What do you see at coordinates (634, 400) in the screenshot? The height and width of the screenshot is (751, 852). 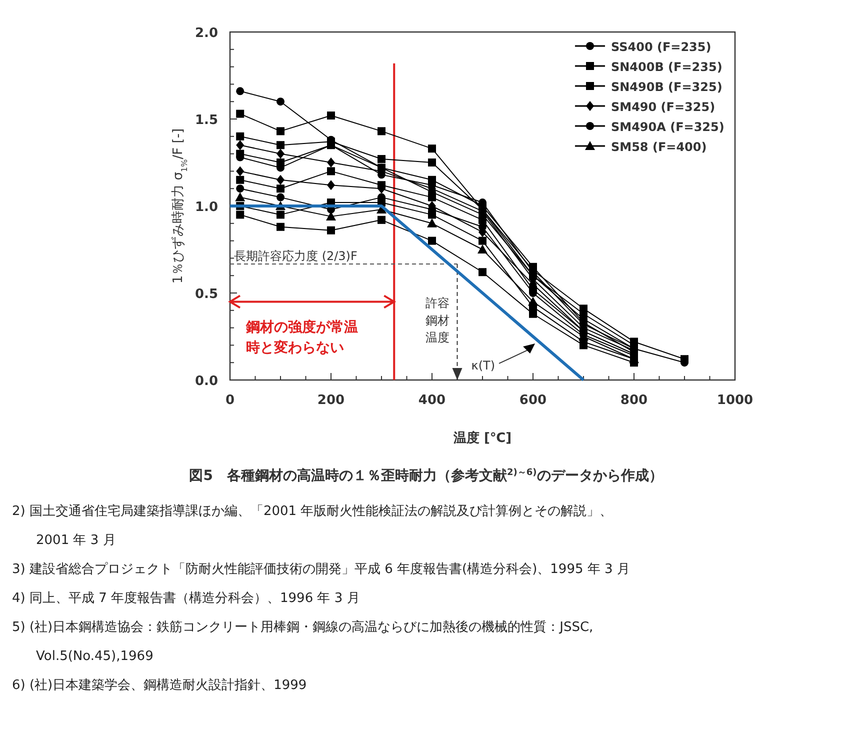 I see `x-tick-label: 800` at bounding box center [634, 400].